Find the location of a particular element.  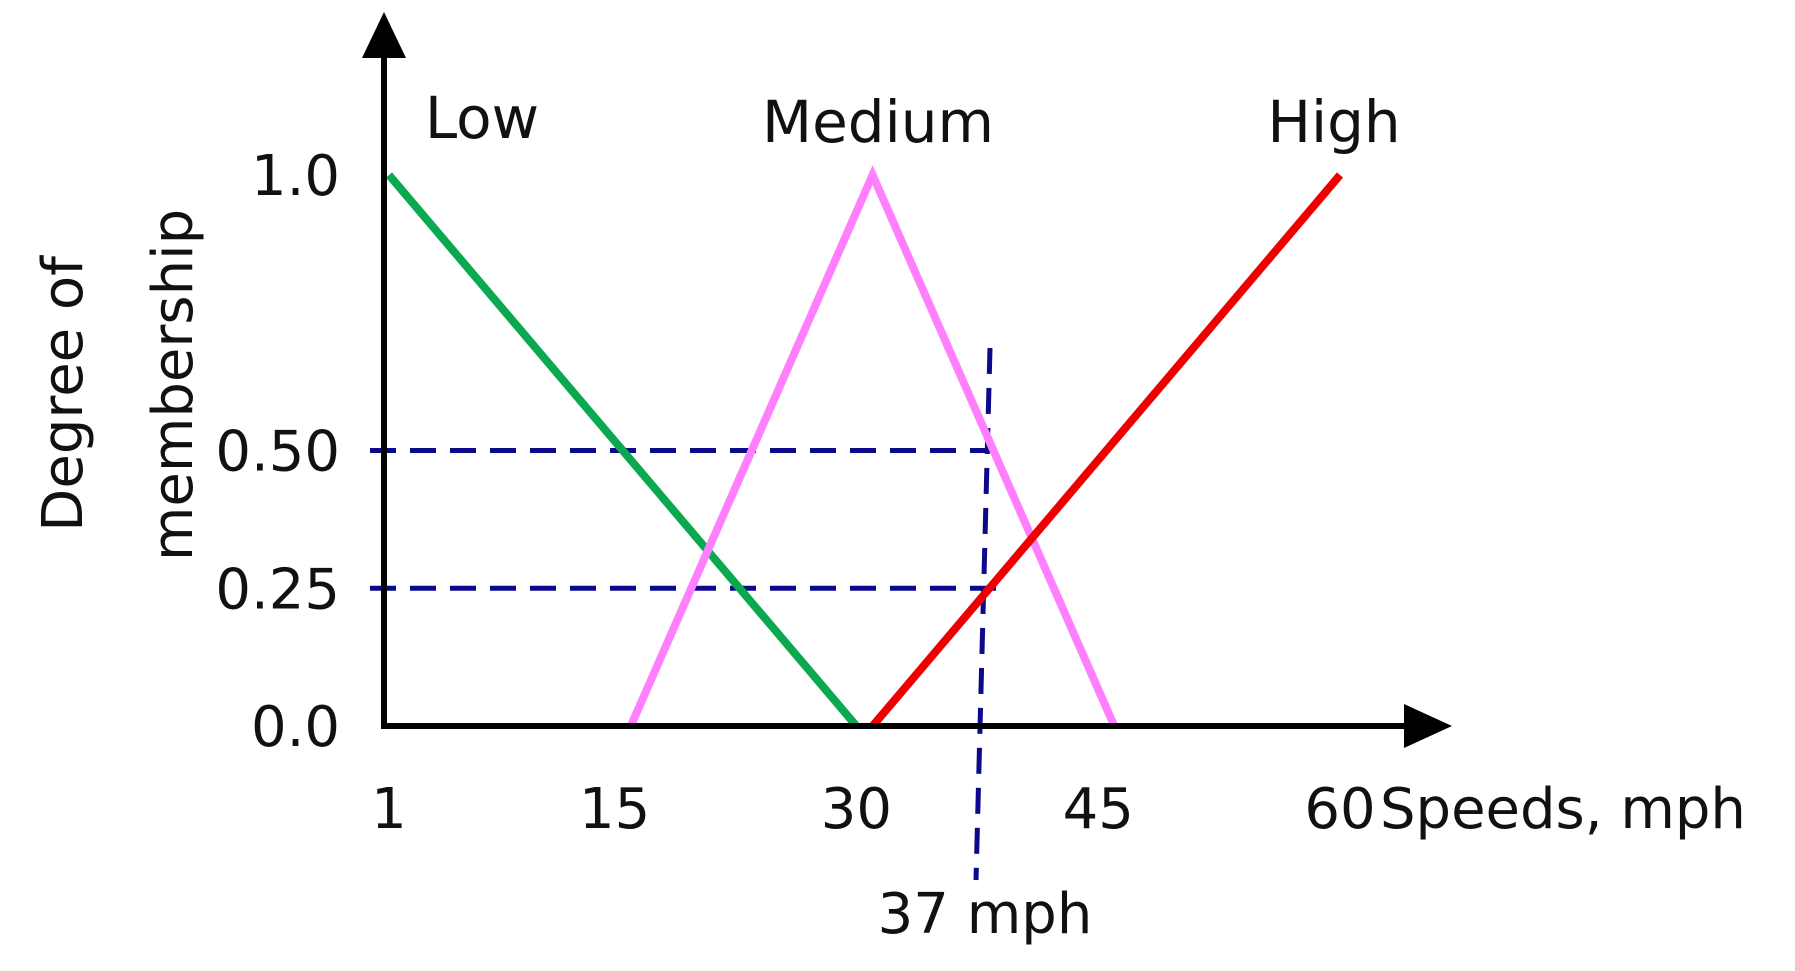

series-labels: Low Medium High is located at coordinates (913, 120).